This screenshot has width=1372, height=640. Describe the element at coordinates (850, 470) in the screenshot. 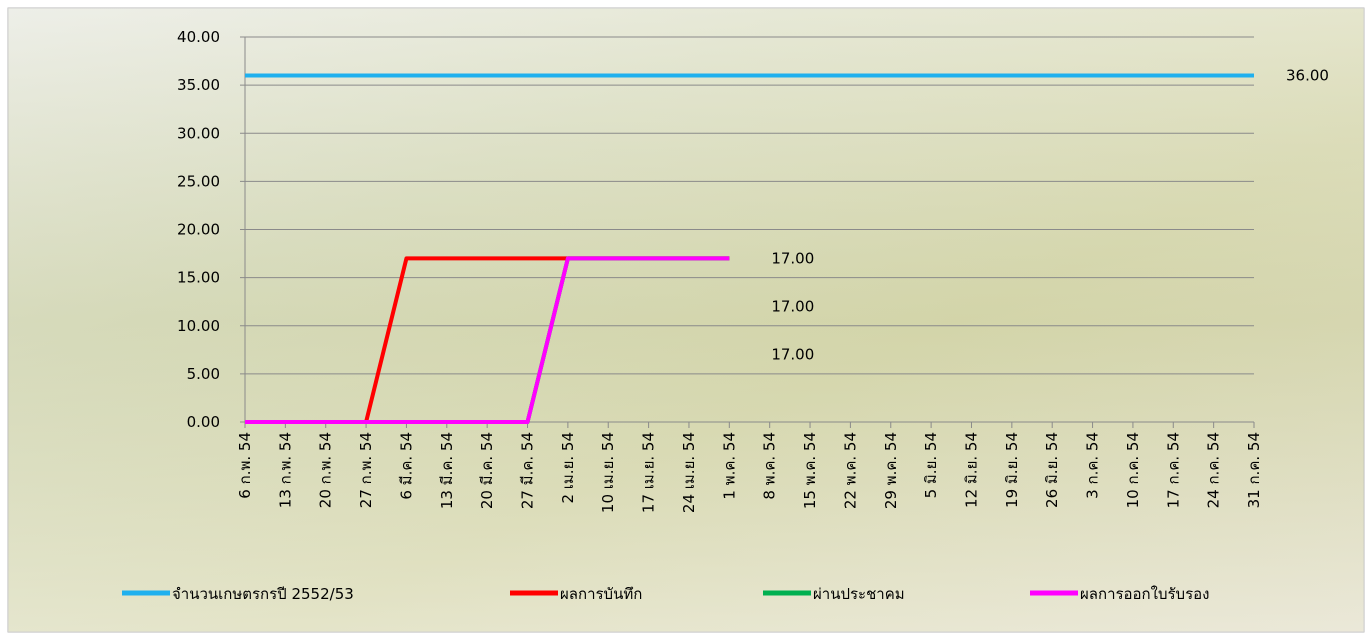

I see `x-tick-label: 22 พ.ค. 54` at that location.